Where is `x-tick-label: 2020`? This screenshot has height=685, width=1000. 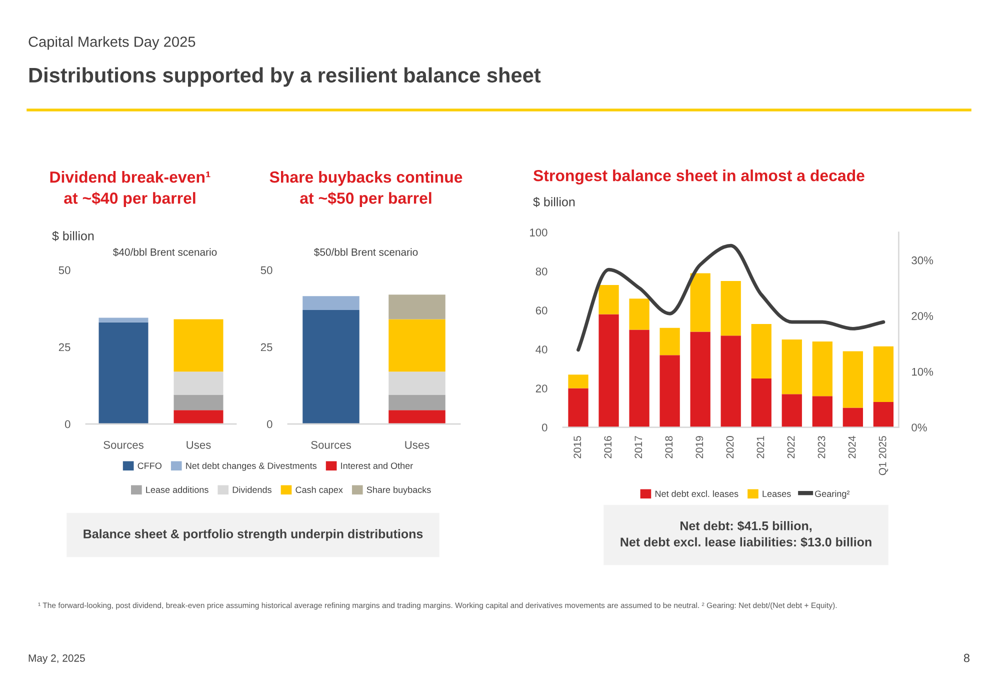 x-tick-label: 2020 is located at coordinates (730, 447).